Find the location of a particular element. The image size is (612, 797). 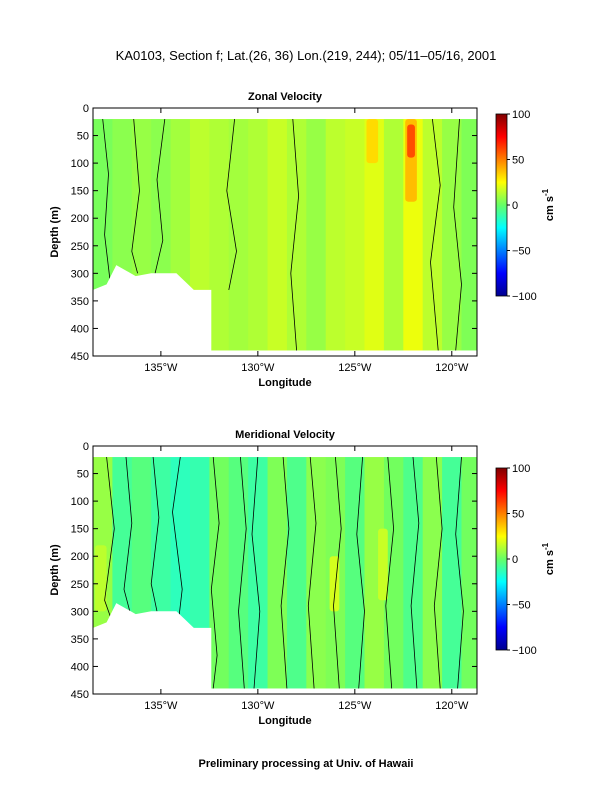

panel-title: Zonal Velocity is located at coordinates (285, 97).